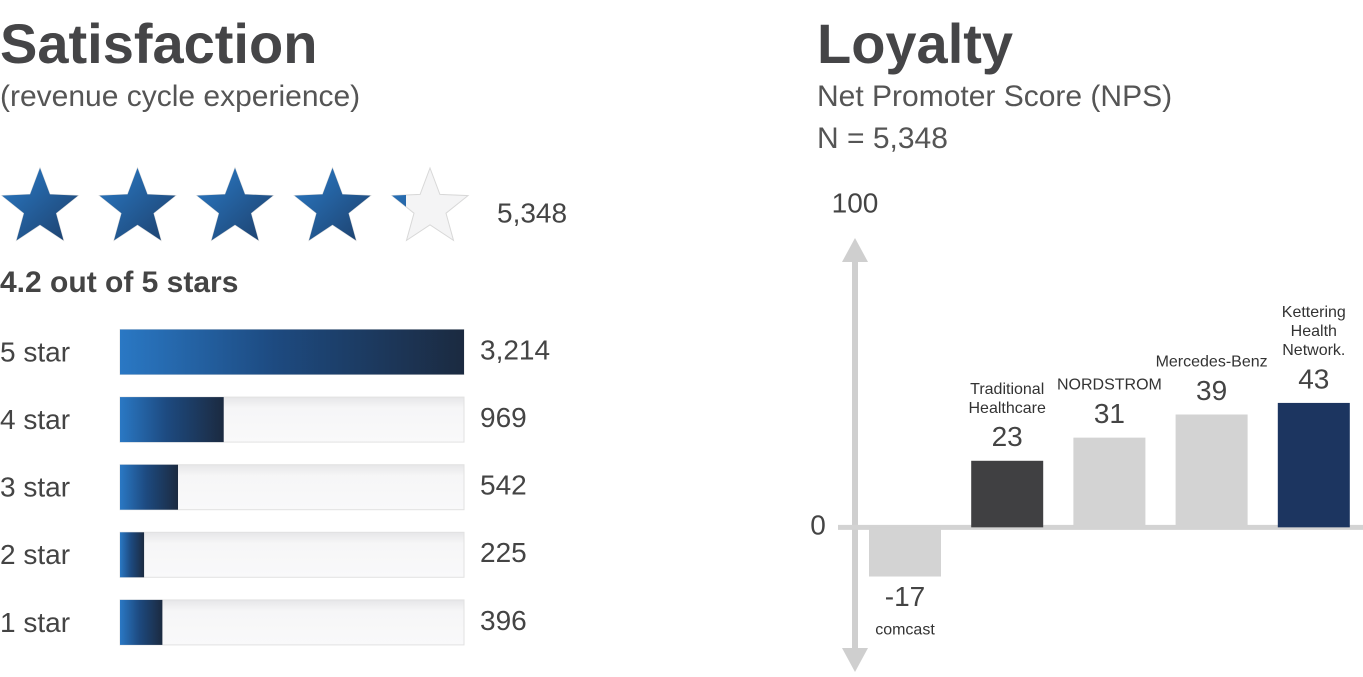 This screenshot has height=677, width=1363. What do you see at coordinates (1109, 413) in the screenshot?
I see `value-label: 31` at bounding box center [1109, 413].